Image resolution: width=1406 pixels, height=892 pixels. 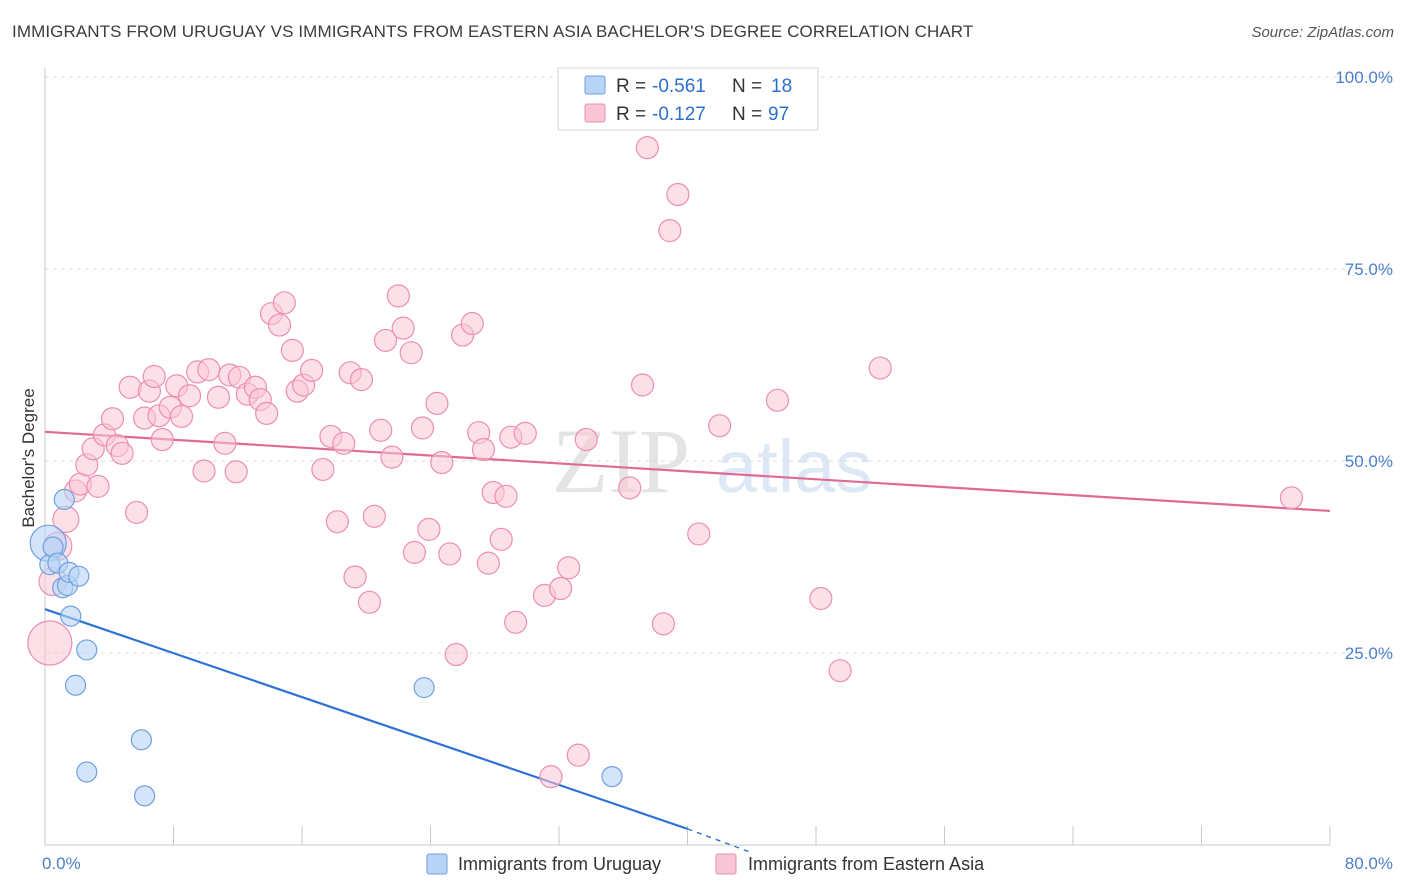 I want to click on y-tick-label: 25.0%, so click(x=1369, y=653).